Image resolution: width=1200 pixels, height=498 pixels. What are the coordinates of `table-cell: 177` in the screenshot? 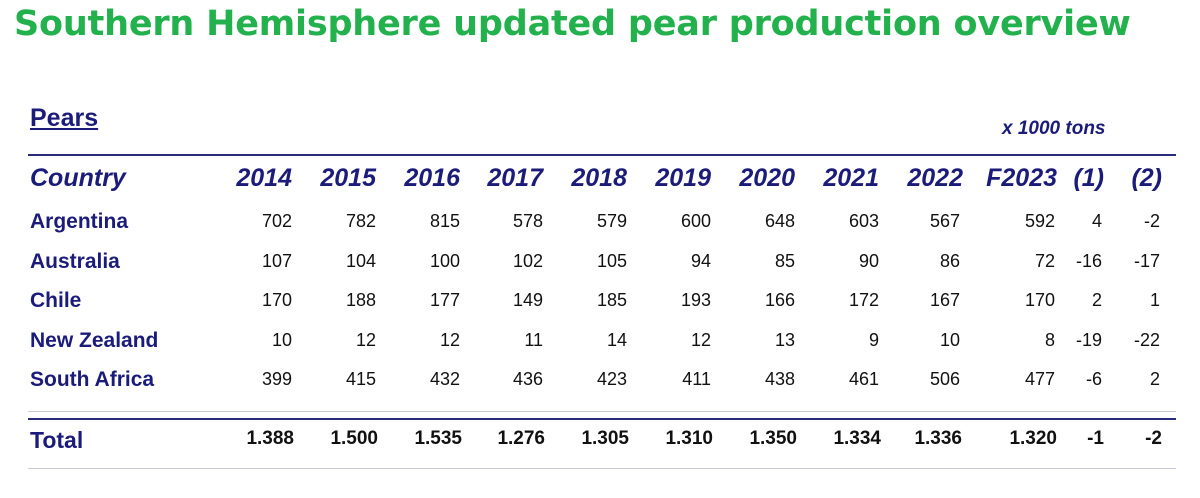 It's located at (444, 300).